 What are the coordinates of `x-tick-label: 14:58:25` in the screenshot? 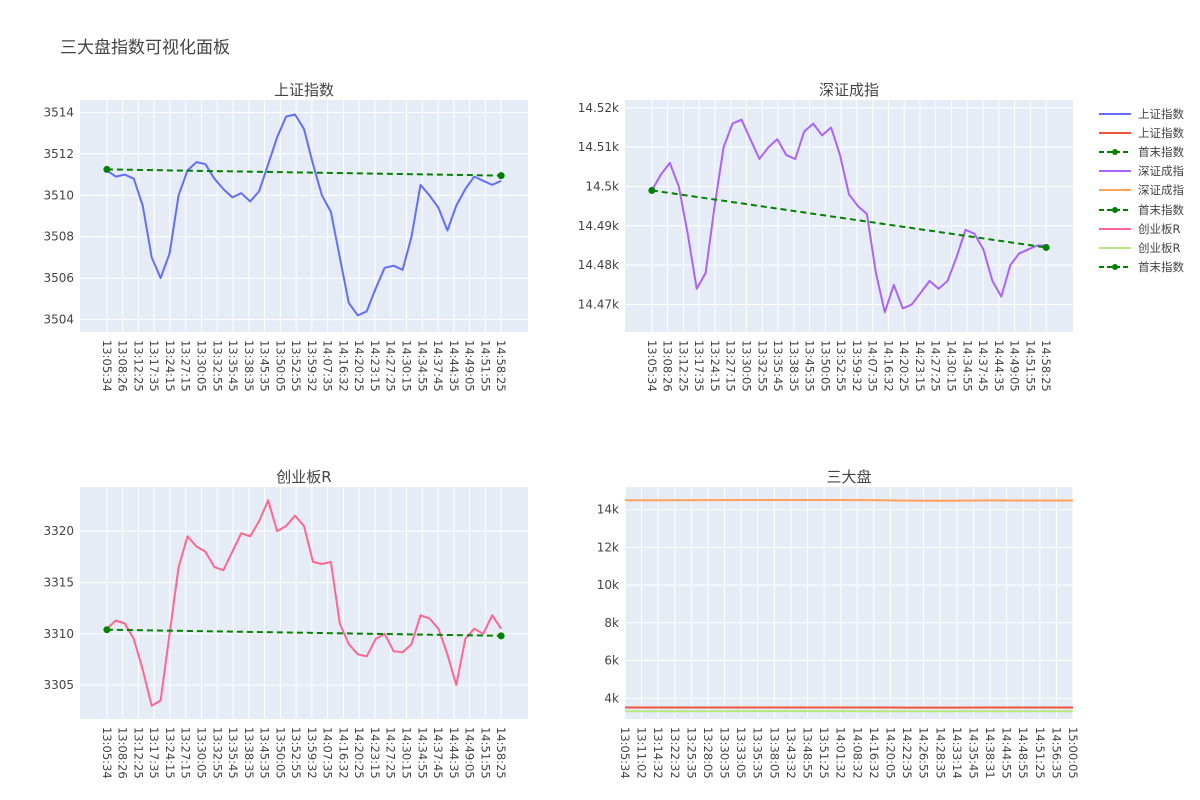 It's located at (1046, 366).